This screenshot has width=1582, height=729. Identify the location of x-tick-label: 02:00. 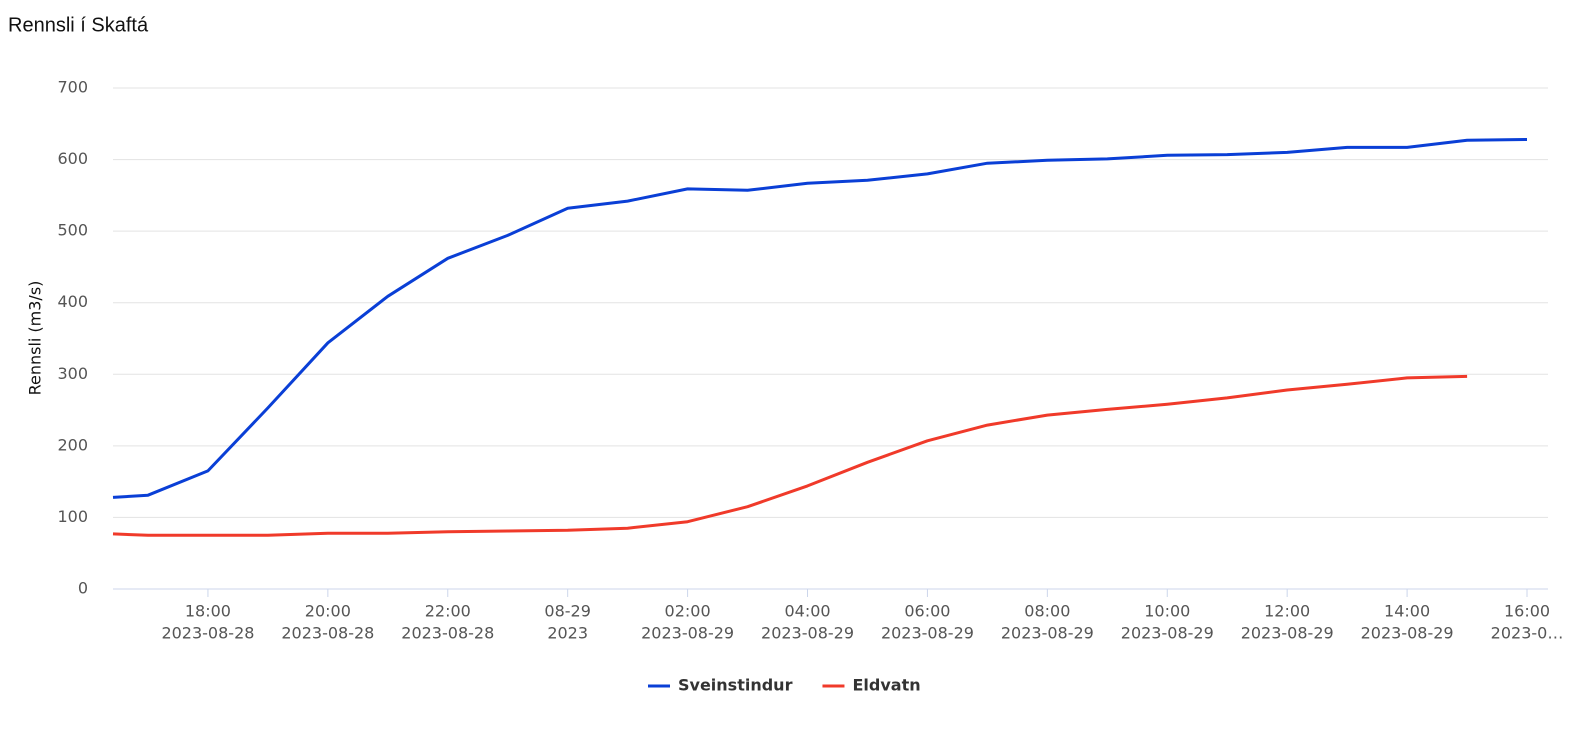
(688, 611).